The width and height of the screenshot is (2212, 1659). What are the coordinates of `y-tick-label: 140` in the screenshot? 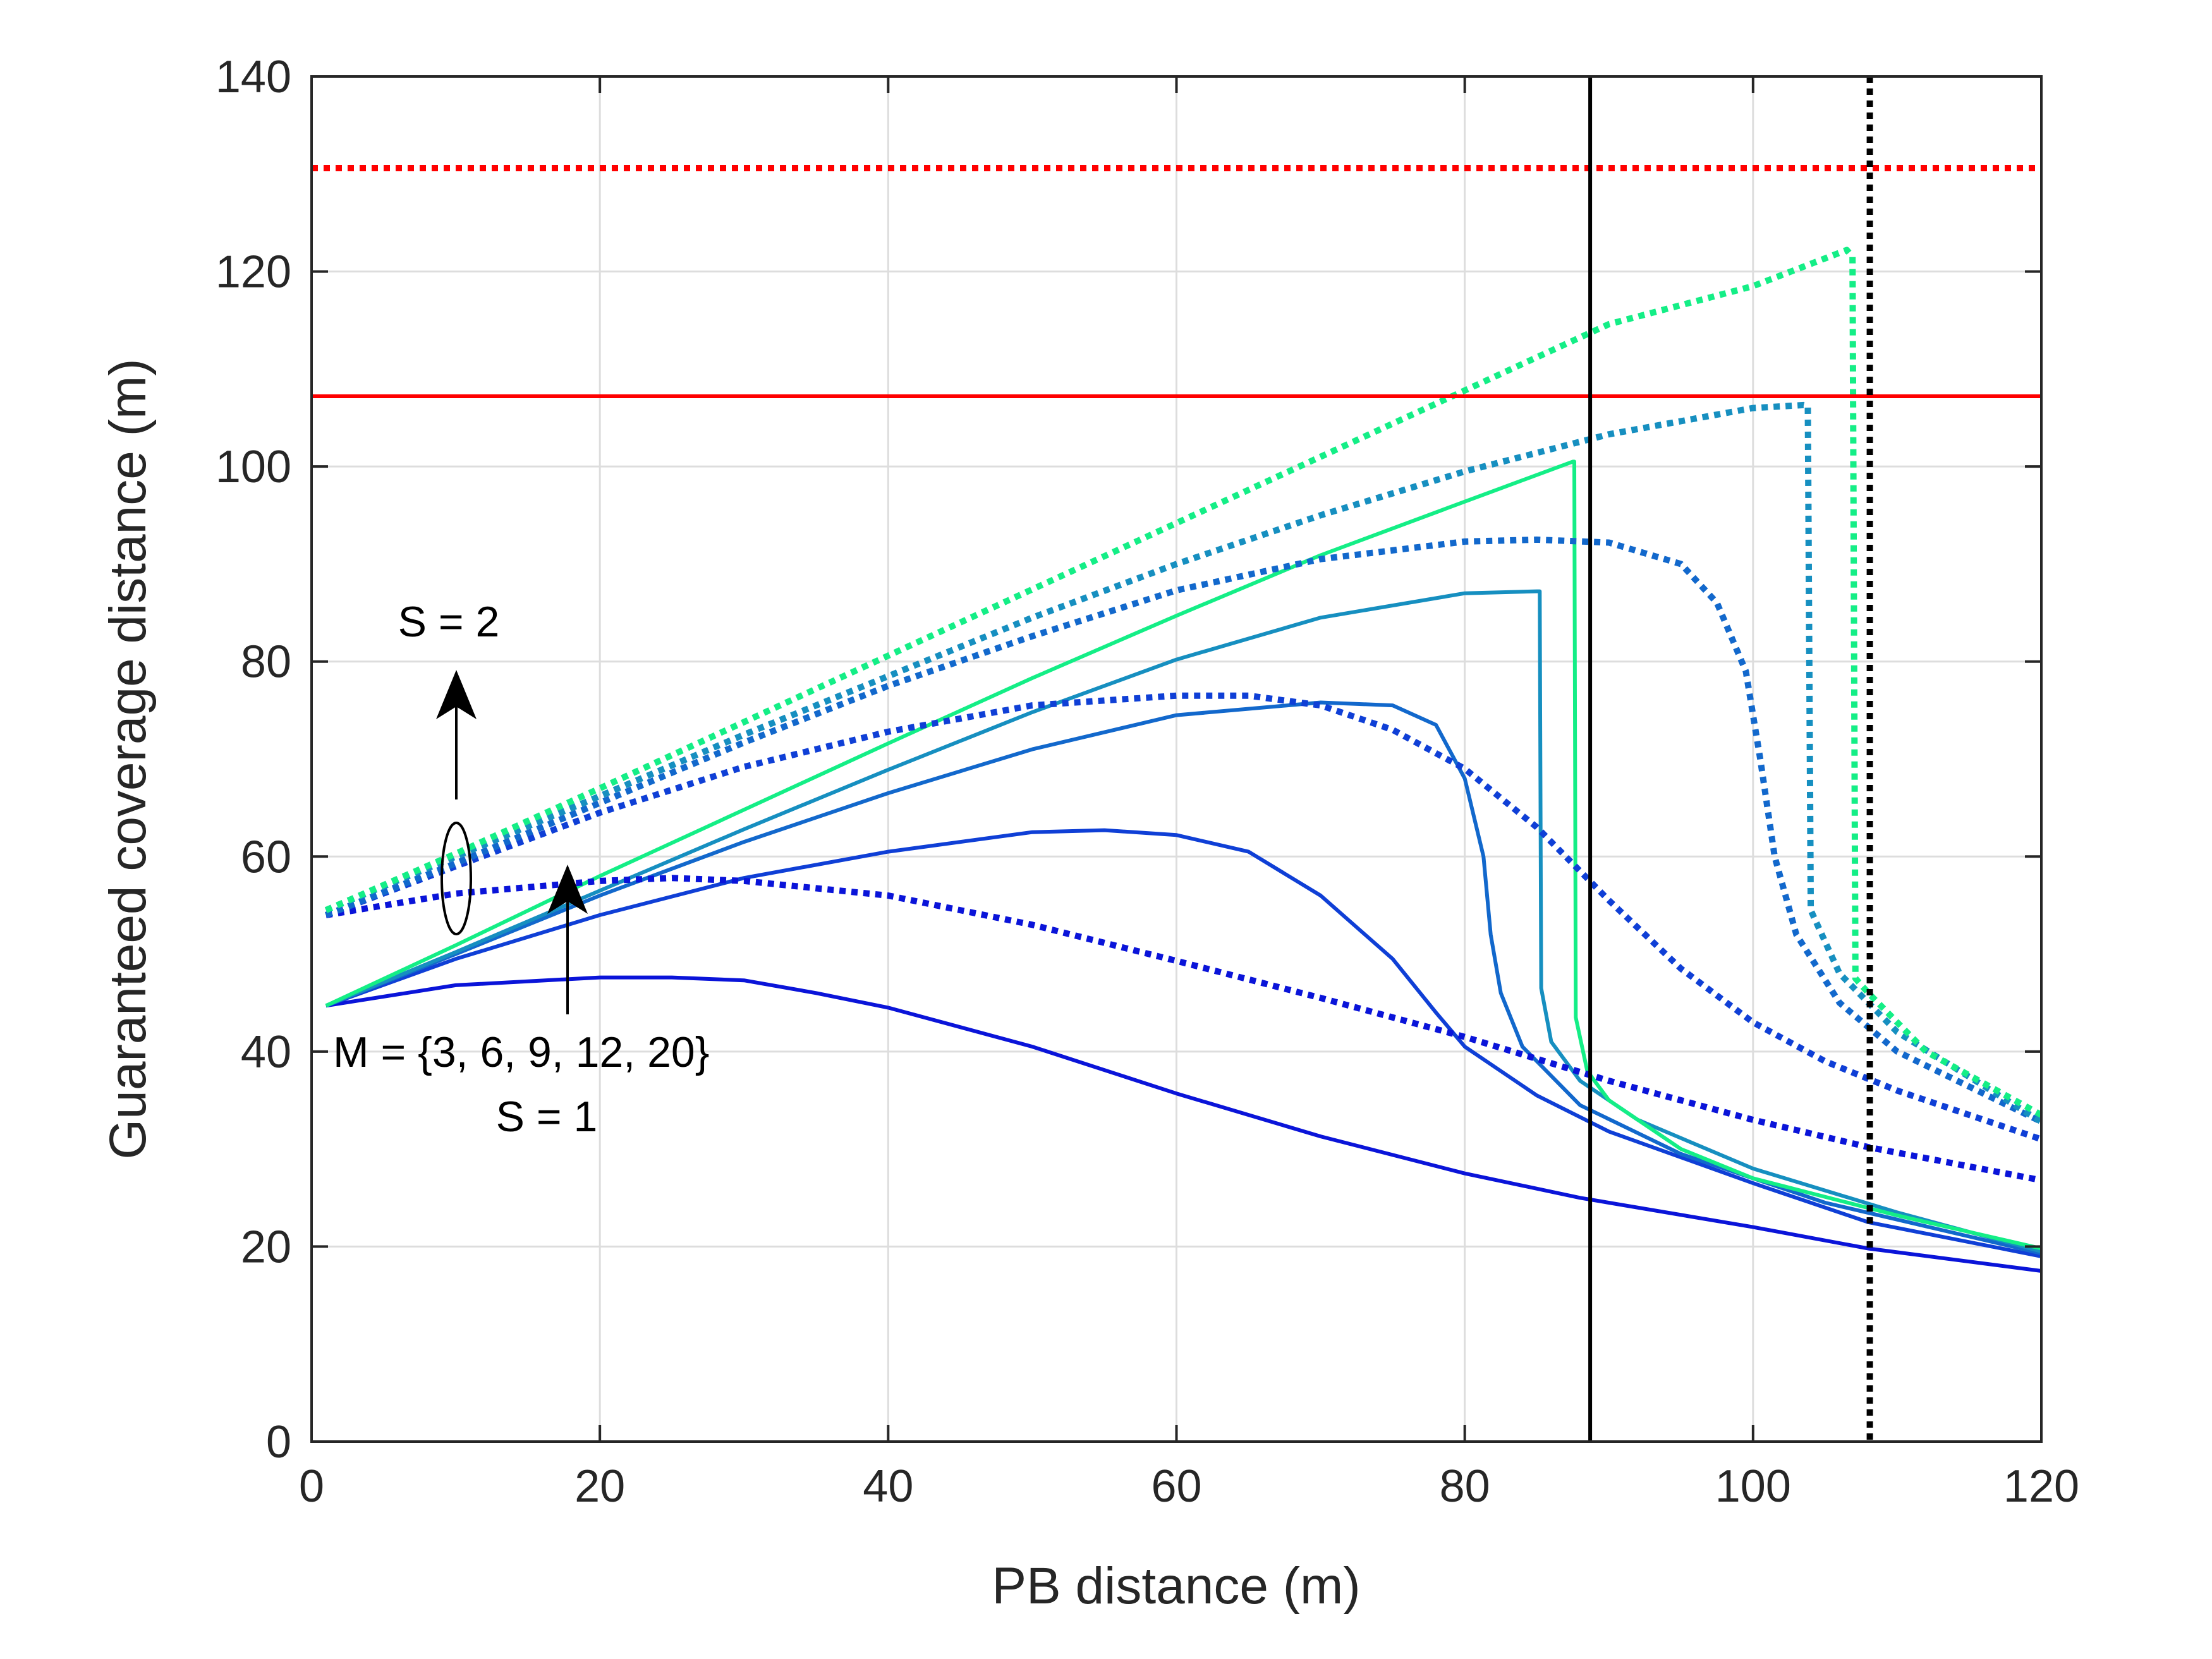 It's located at (253, 77).